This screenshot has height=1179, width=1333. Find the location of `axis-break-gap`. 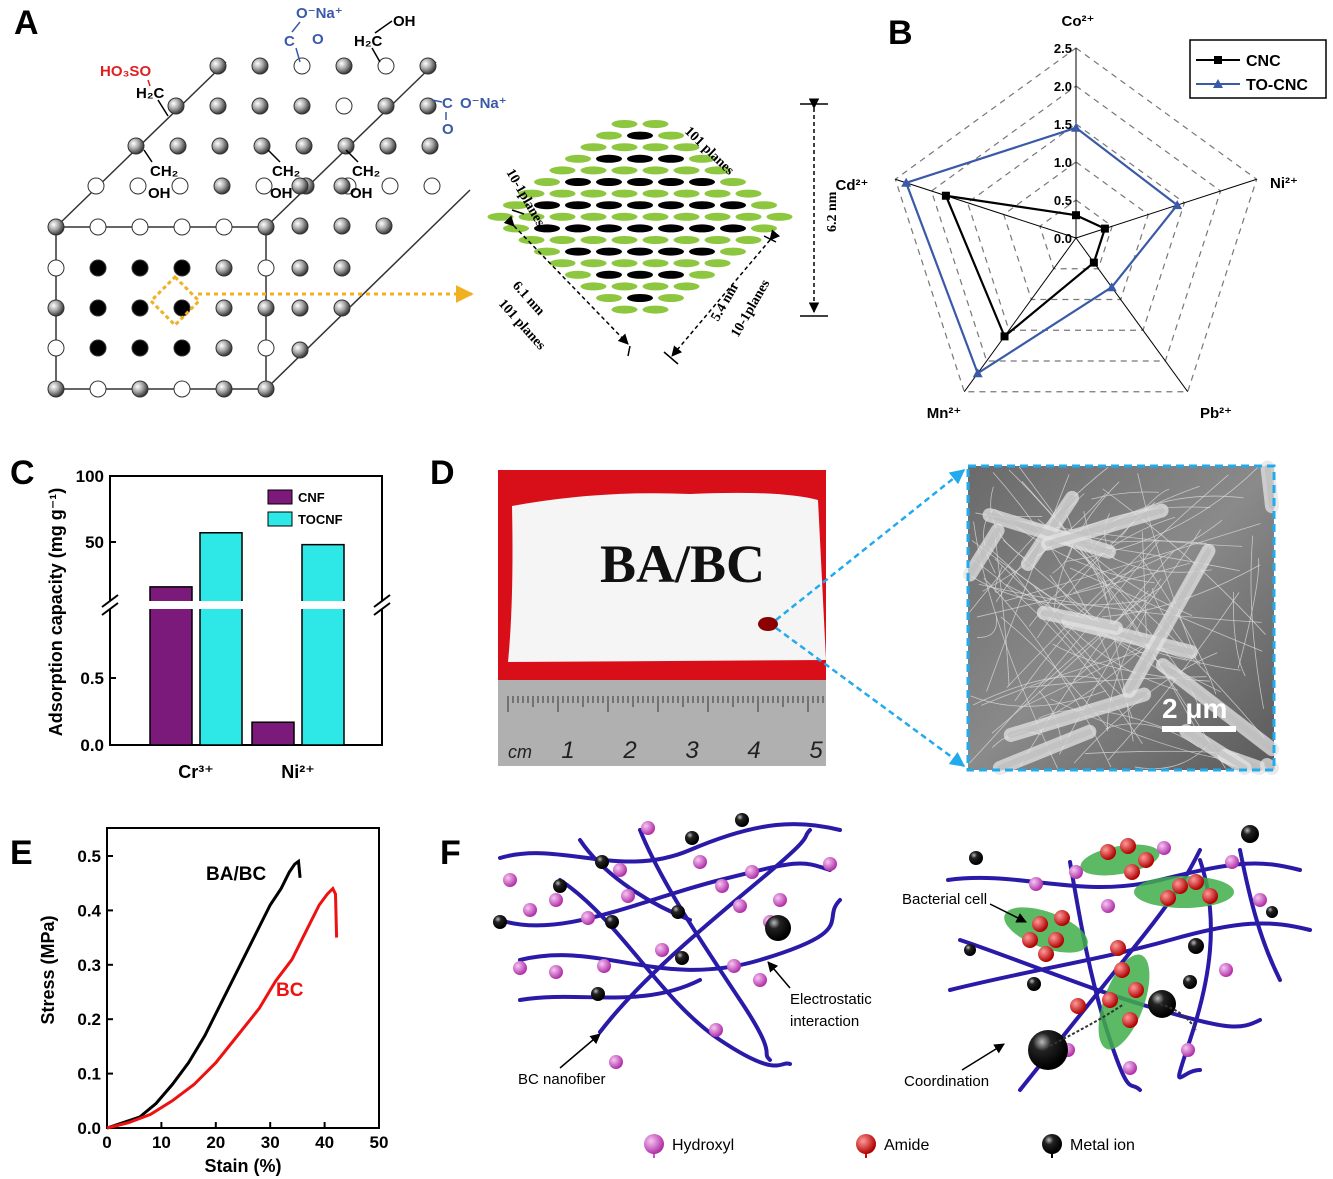

axis-break-gap is located at coordinates (247, 605).